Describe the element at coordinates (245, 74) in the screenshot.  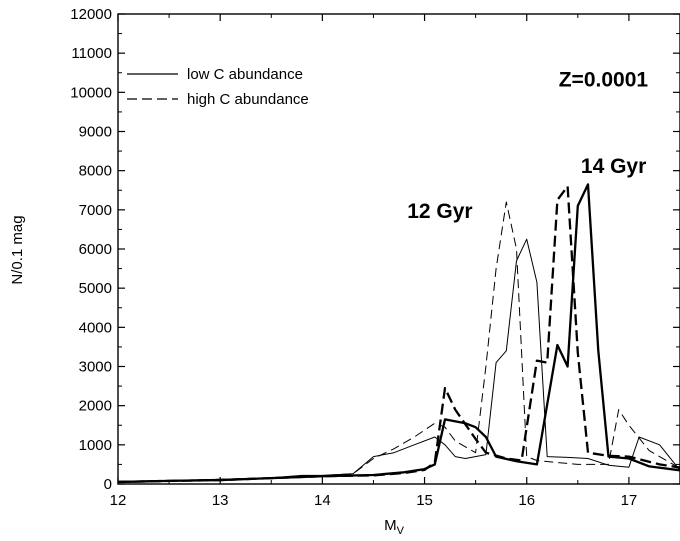
I see `legend-label-low: low C abundance` at that location.